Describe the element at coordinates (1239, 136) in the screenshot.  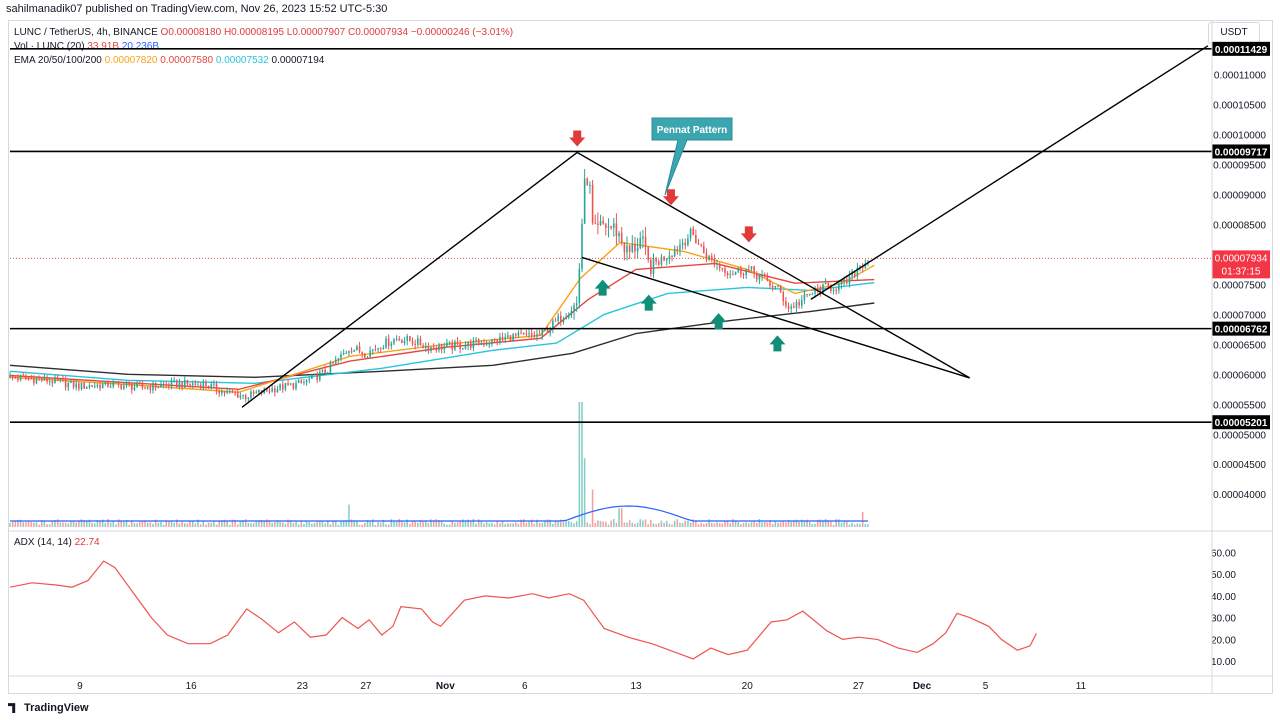
I see `price-tick-label: 0.00010000` at that location.